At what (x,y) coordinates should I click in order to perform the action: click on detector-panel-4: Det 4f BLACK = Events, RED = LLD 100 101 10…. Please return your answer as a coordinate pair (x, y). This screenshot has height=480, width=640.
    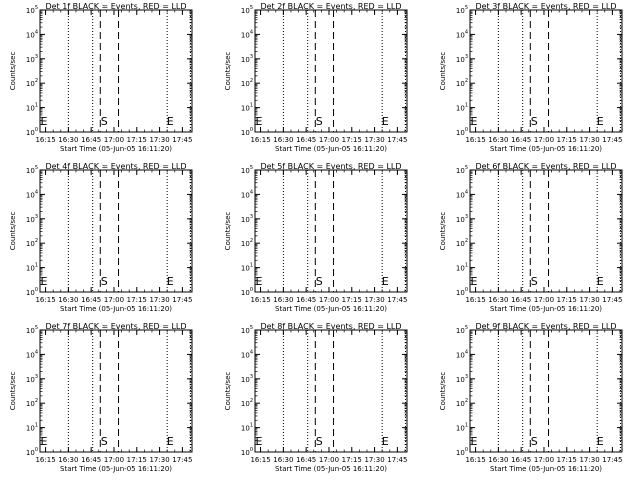
    Looking at the image, I should click on (101, 237).